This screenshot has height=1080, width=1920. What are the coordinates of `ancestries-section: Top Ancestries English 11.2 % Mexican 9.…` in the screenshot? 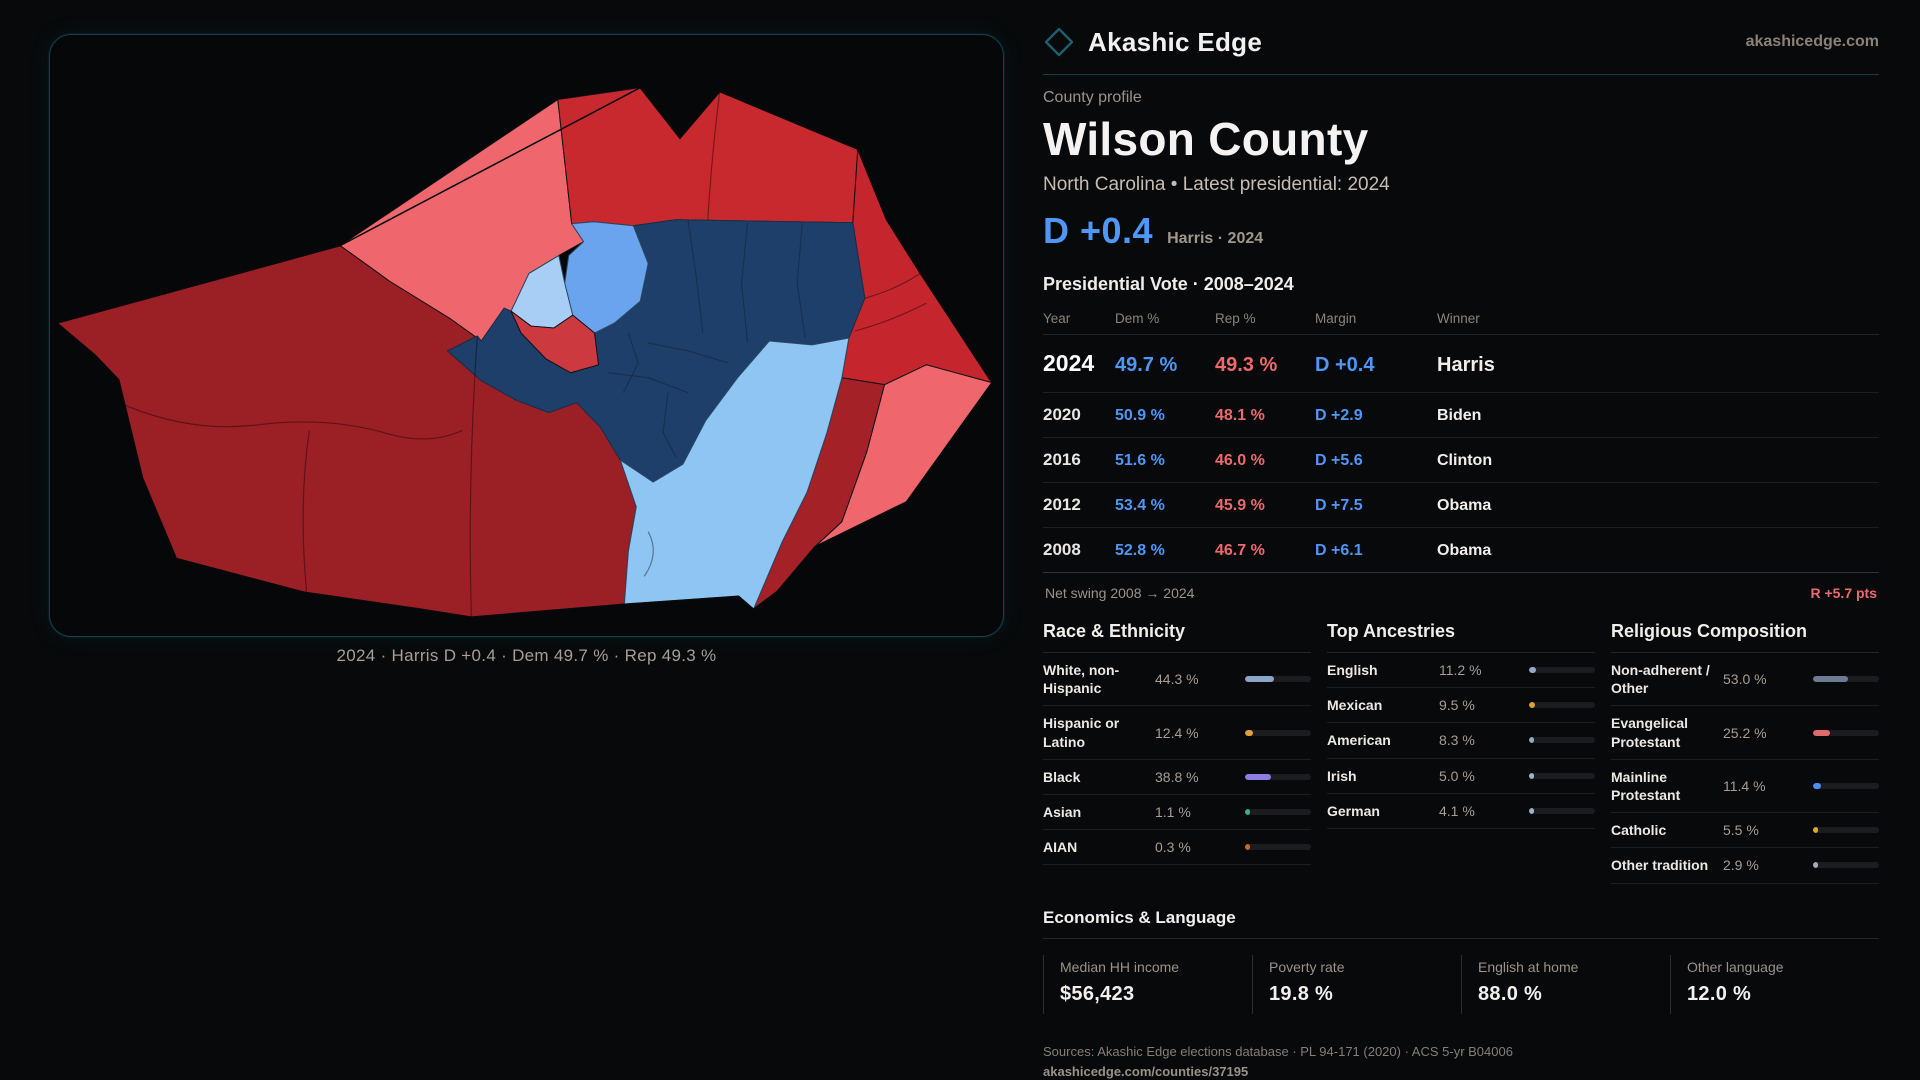 It's located at (1461, 752).